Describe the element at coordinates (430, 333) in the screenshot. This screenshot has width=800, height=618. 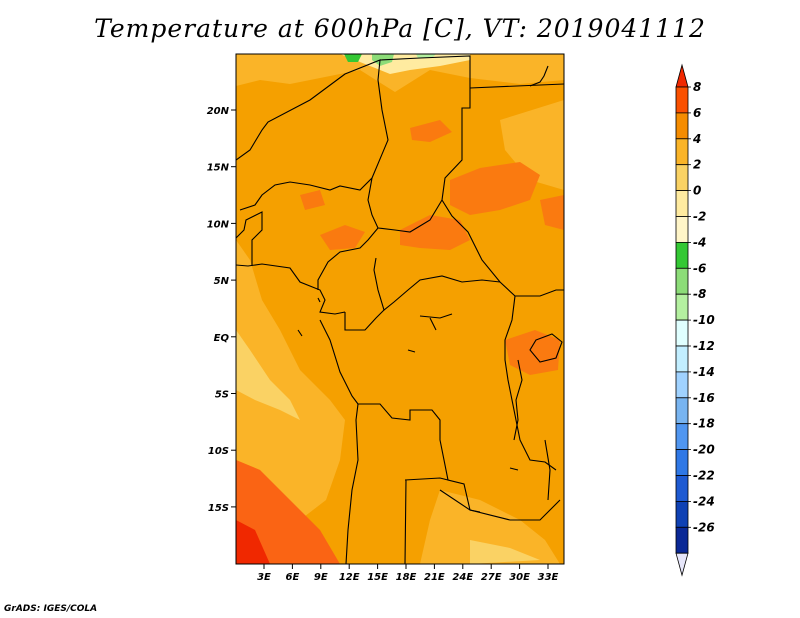
I see `congo-river-features` at that location.